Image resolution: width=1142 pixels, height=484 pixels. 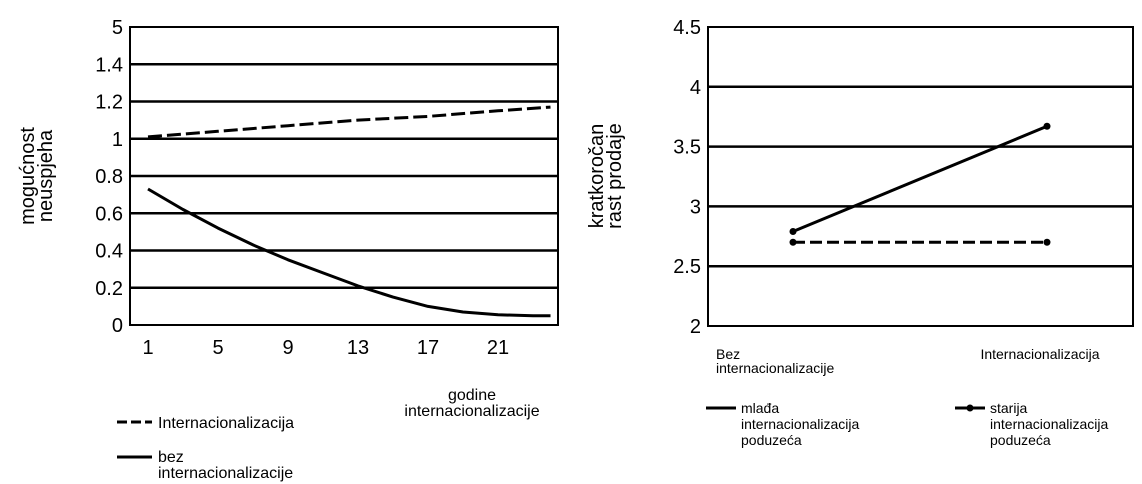 I want to click on x-axis-title: godine, so click(x=472, y=395).